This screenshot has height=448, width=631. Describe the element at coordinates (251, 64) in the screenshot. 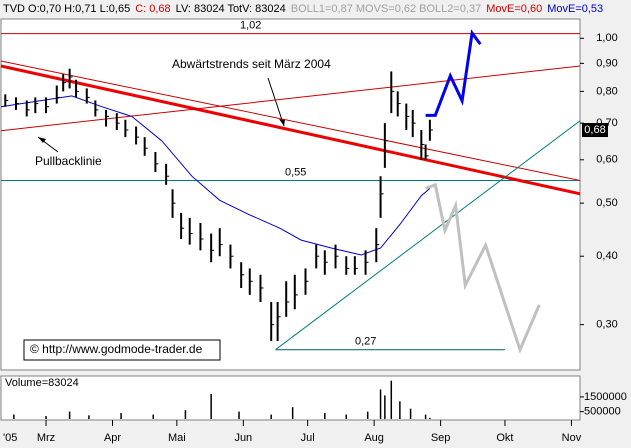

I see `annotation: Abwärtstrends seit März 2004` at that location.